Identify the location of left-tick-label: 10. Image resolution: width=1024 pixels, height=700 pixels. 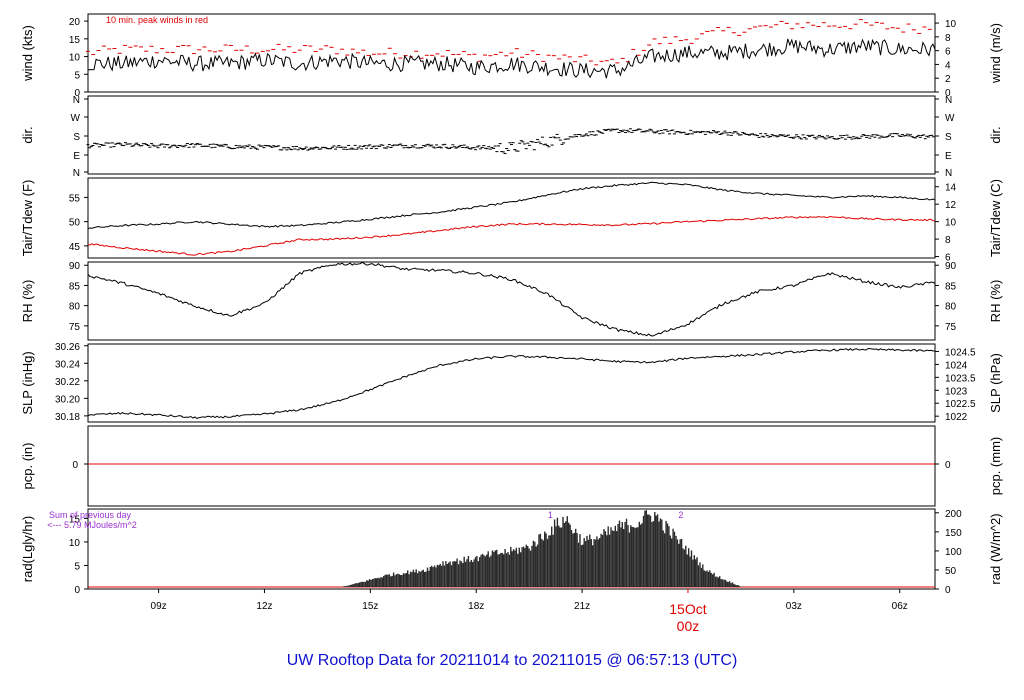
(75, 58).